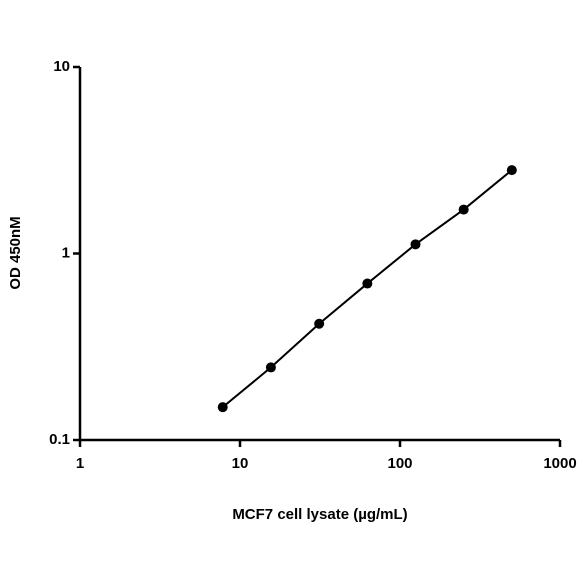  I want to click on x-axis-label: MCF7 cell lysate (µg/mL), so click(319, 514).